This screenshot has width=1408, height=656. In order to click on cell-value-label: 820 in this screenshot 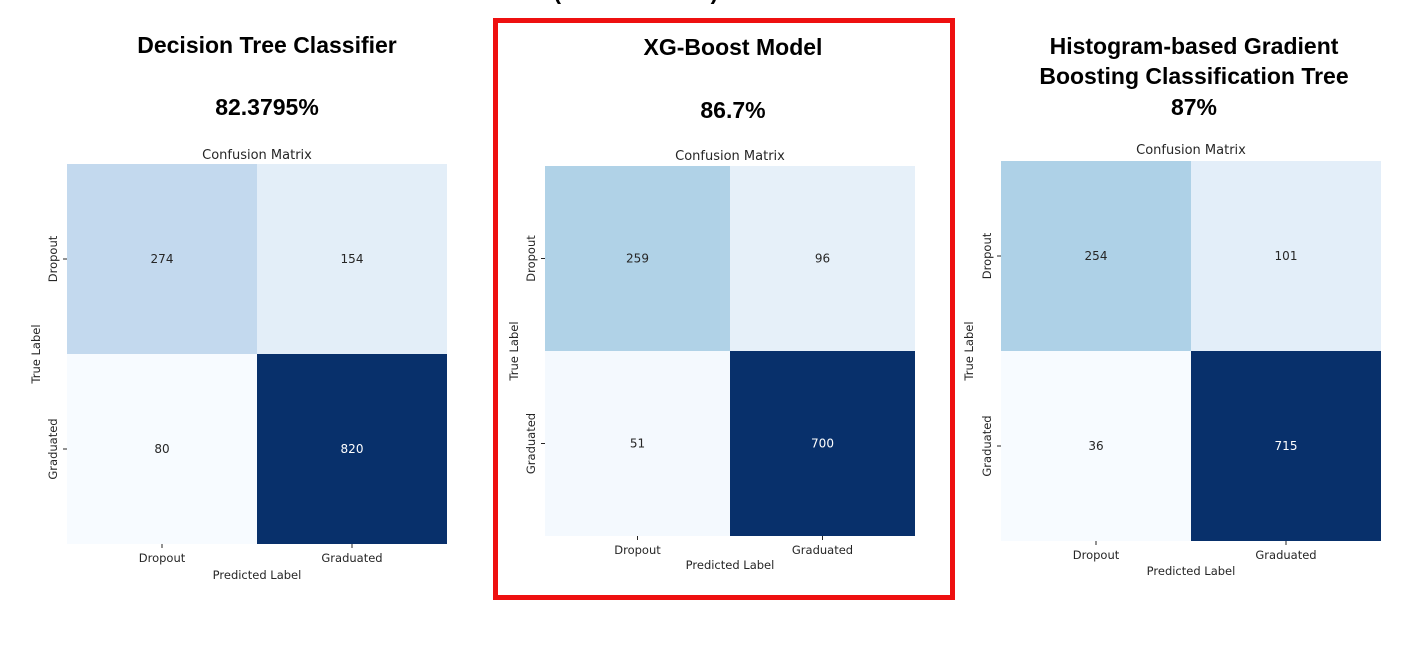, I will do `click(352, 449)`.